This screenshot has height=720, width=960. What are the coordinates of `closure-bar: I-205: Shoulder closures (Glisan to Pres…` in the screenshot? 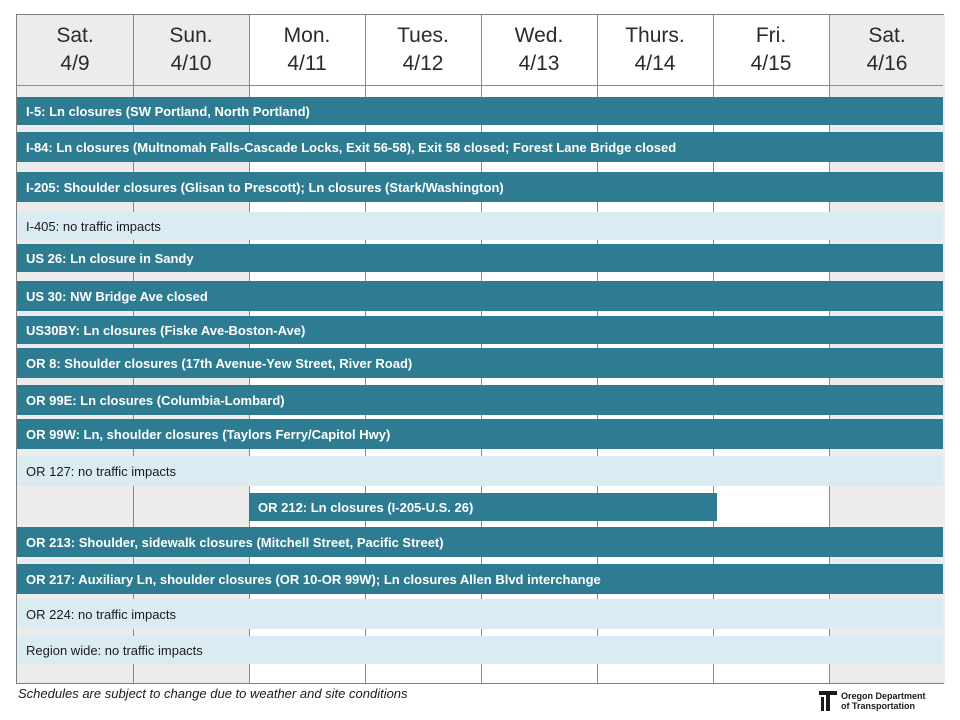 It's located at (480, 187).